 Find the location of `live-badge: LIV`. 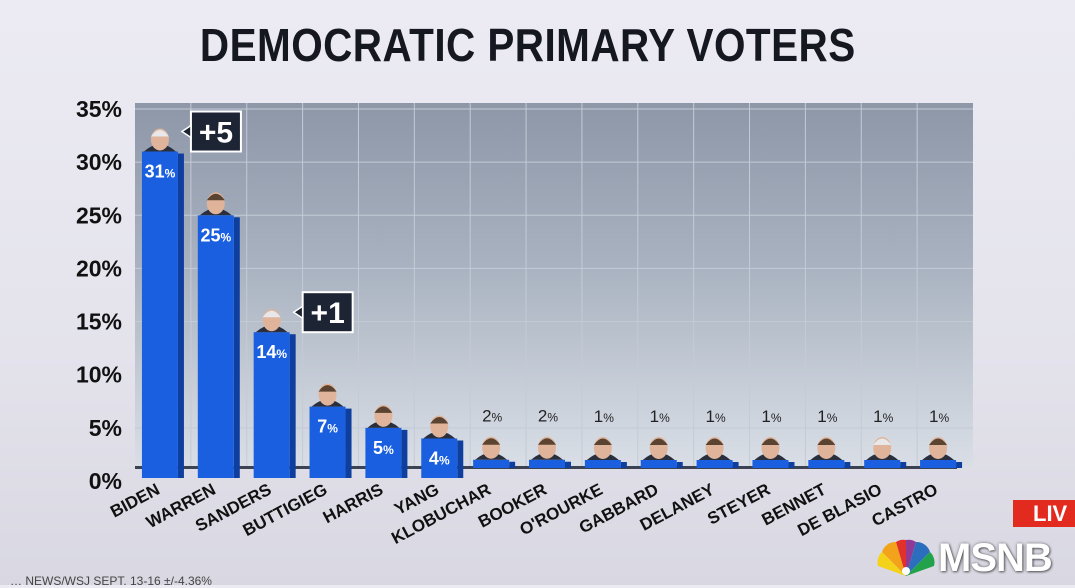

live-badge: LIV is located at coordinates (1044, 513).